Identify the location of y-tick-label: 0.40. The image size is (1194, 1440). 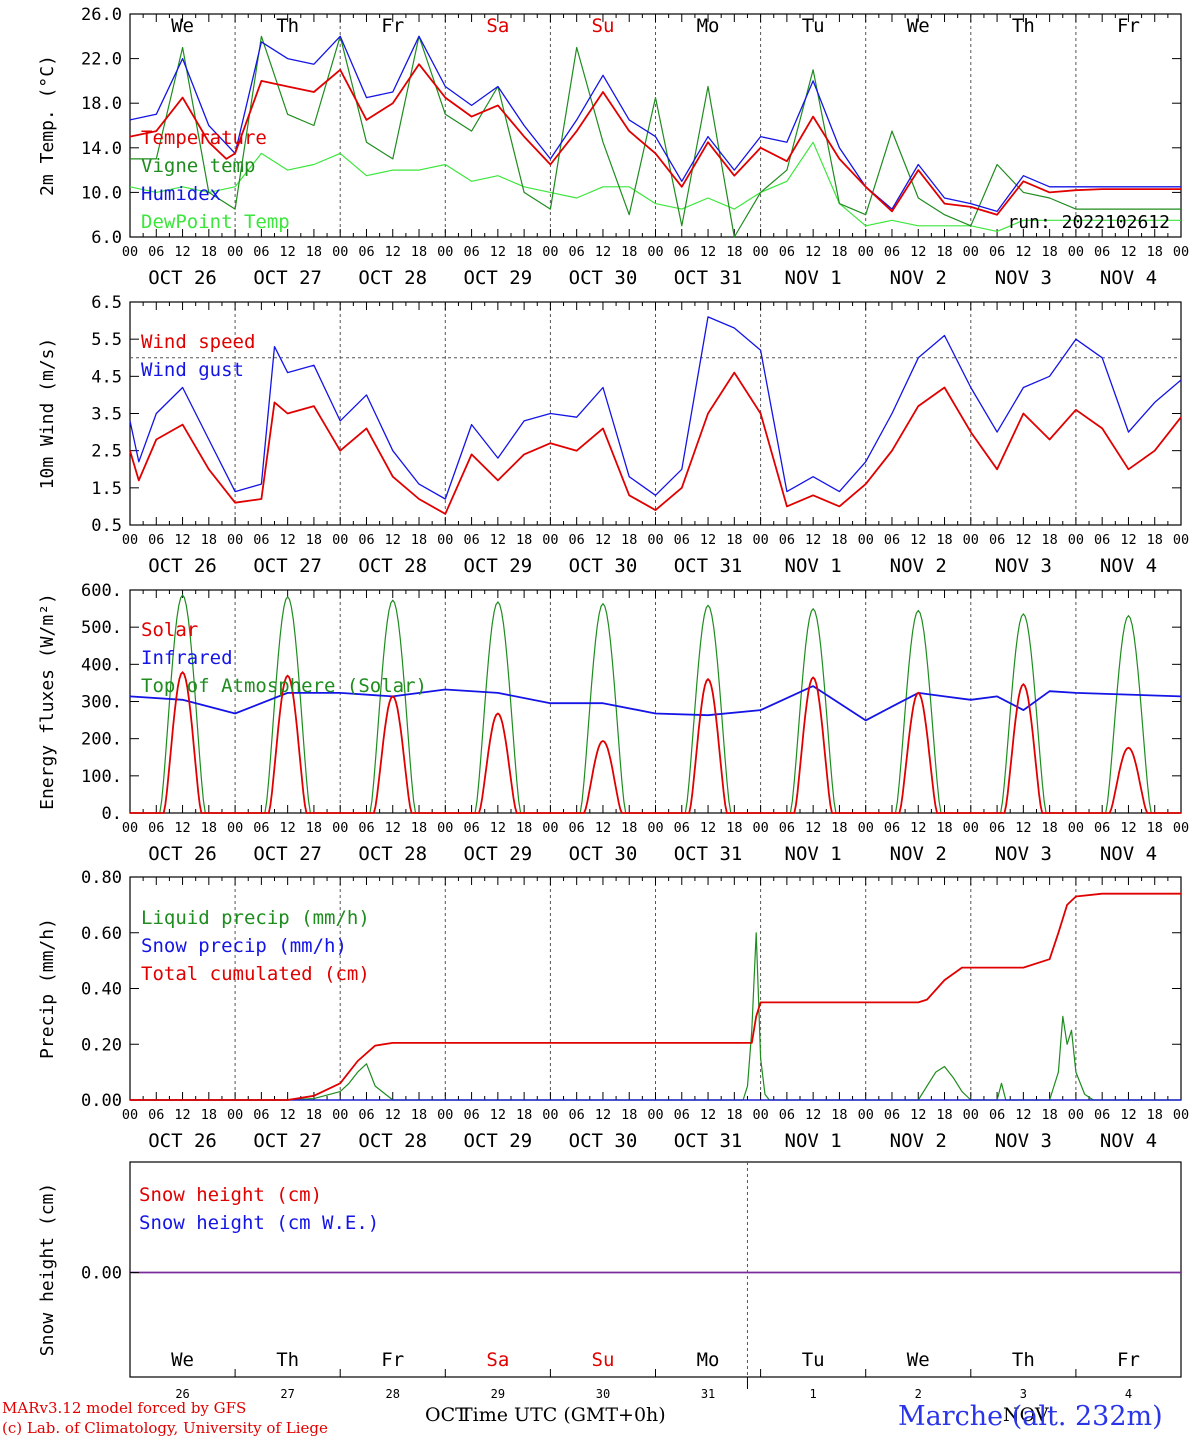
(101, 990).